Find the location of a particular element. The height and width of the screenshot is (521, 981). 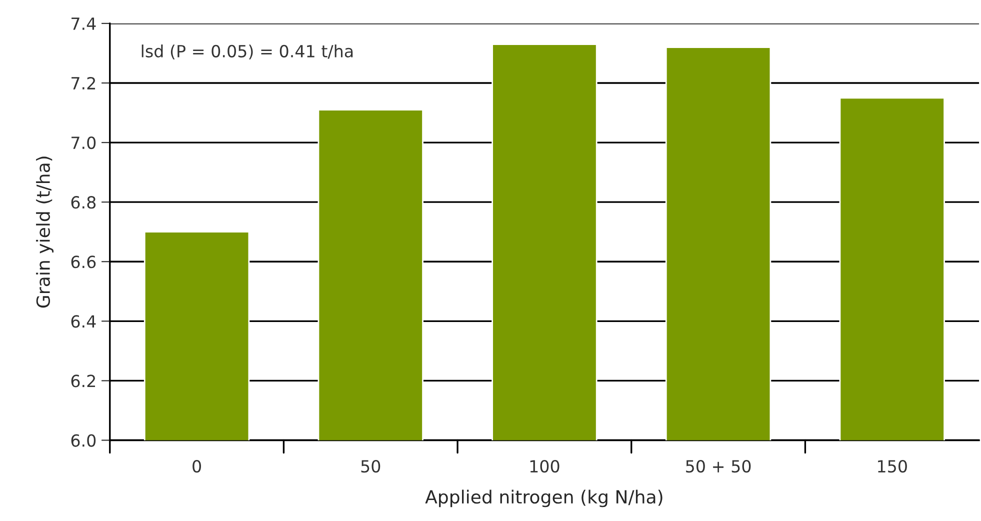

x-tick-label: 50 is located at coordinates (370, 466).